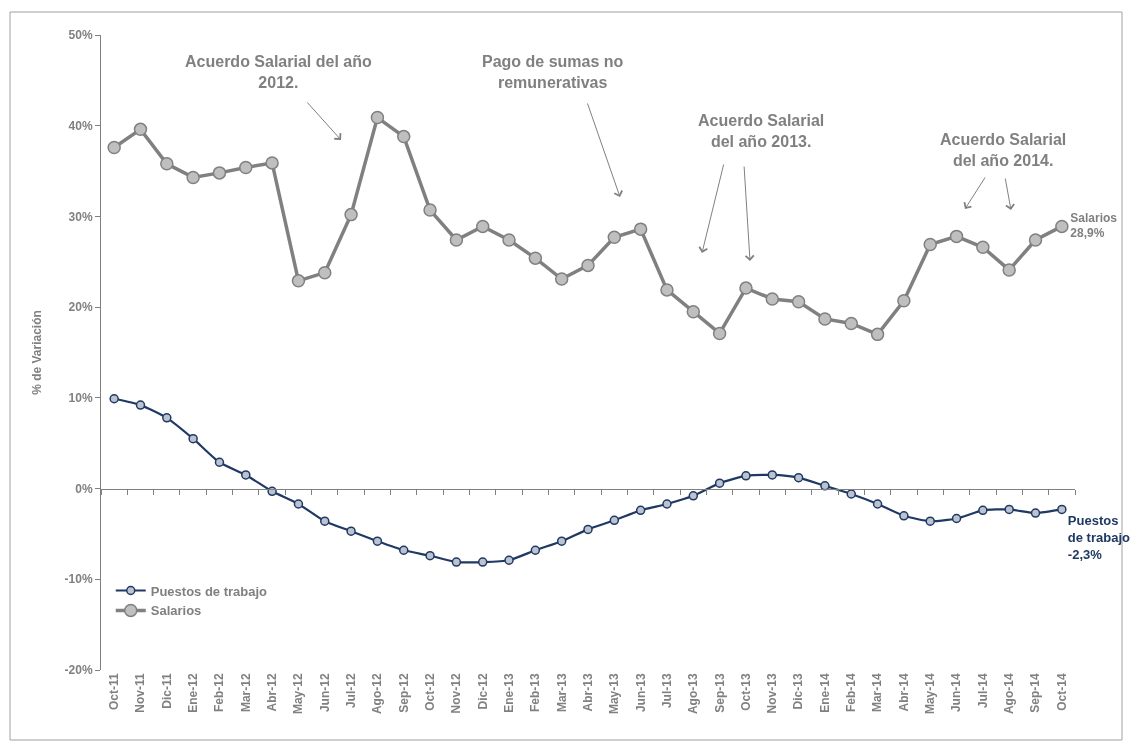 Image resolution: width=1133 pixels, height=749 pixels. I want to click on y-tick-label: 20%, so click(80, 307).